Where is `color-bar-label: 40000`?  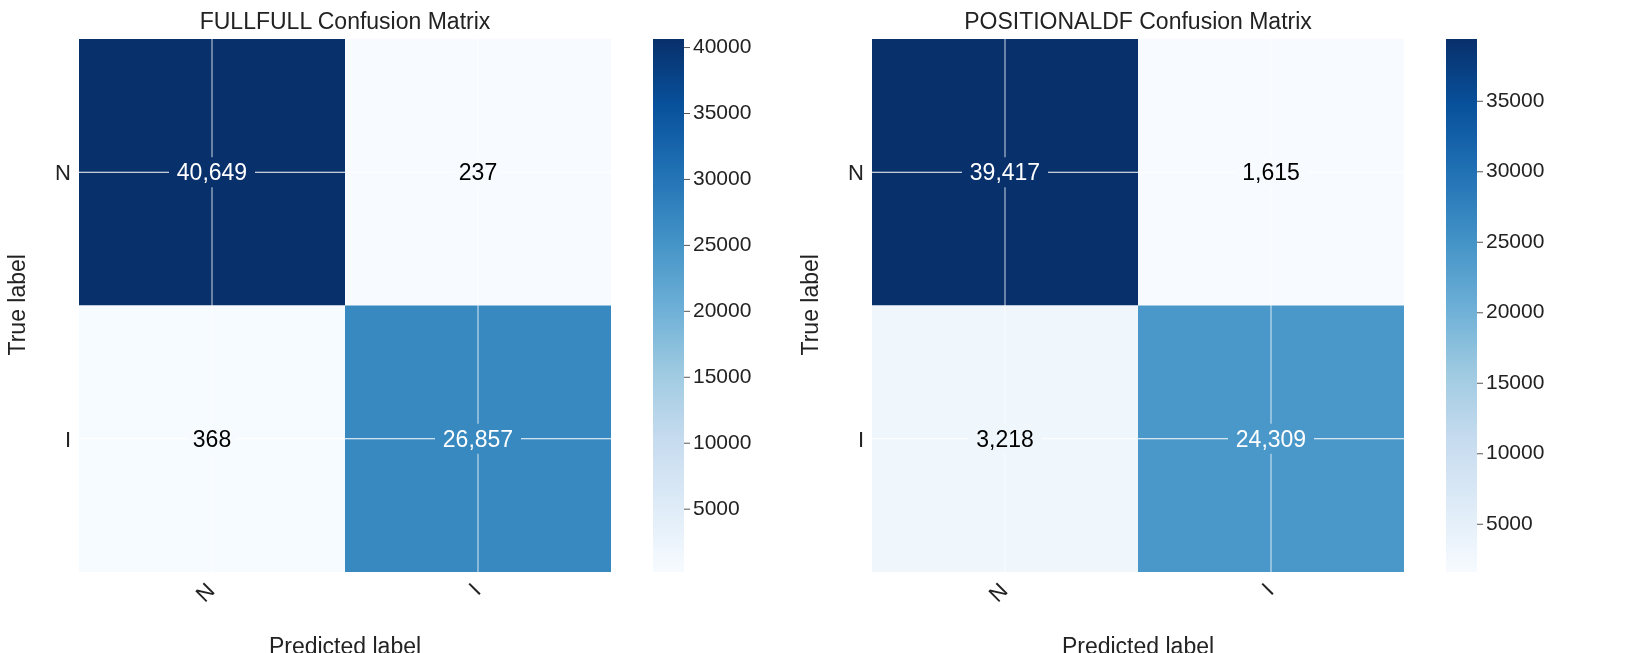
color-bar-label: 40000 is located at coordinates (722, 46).